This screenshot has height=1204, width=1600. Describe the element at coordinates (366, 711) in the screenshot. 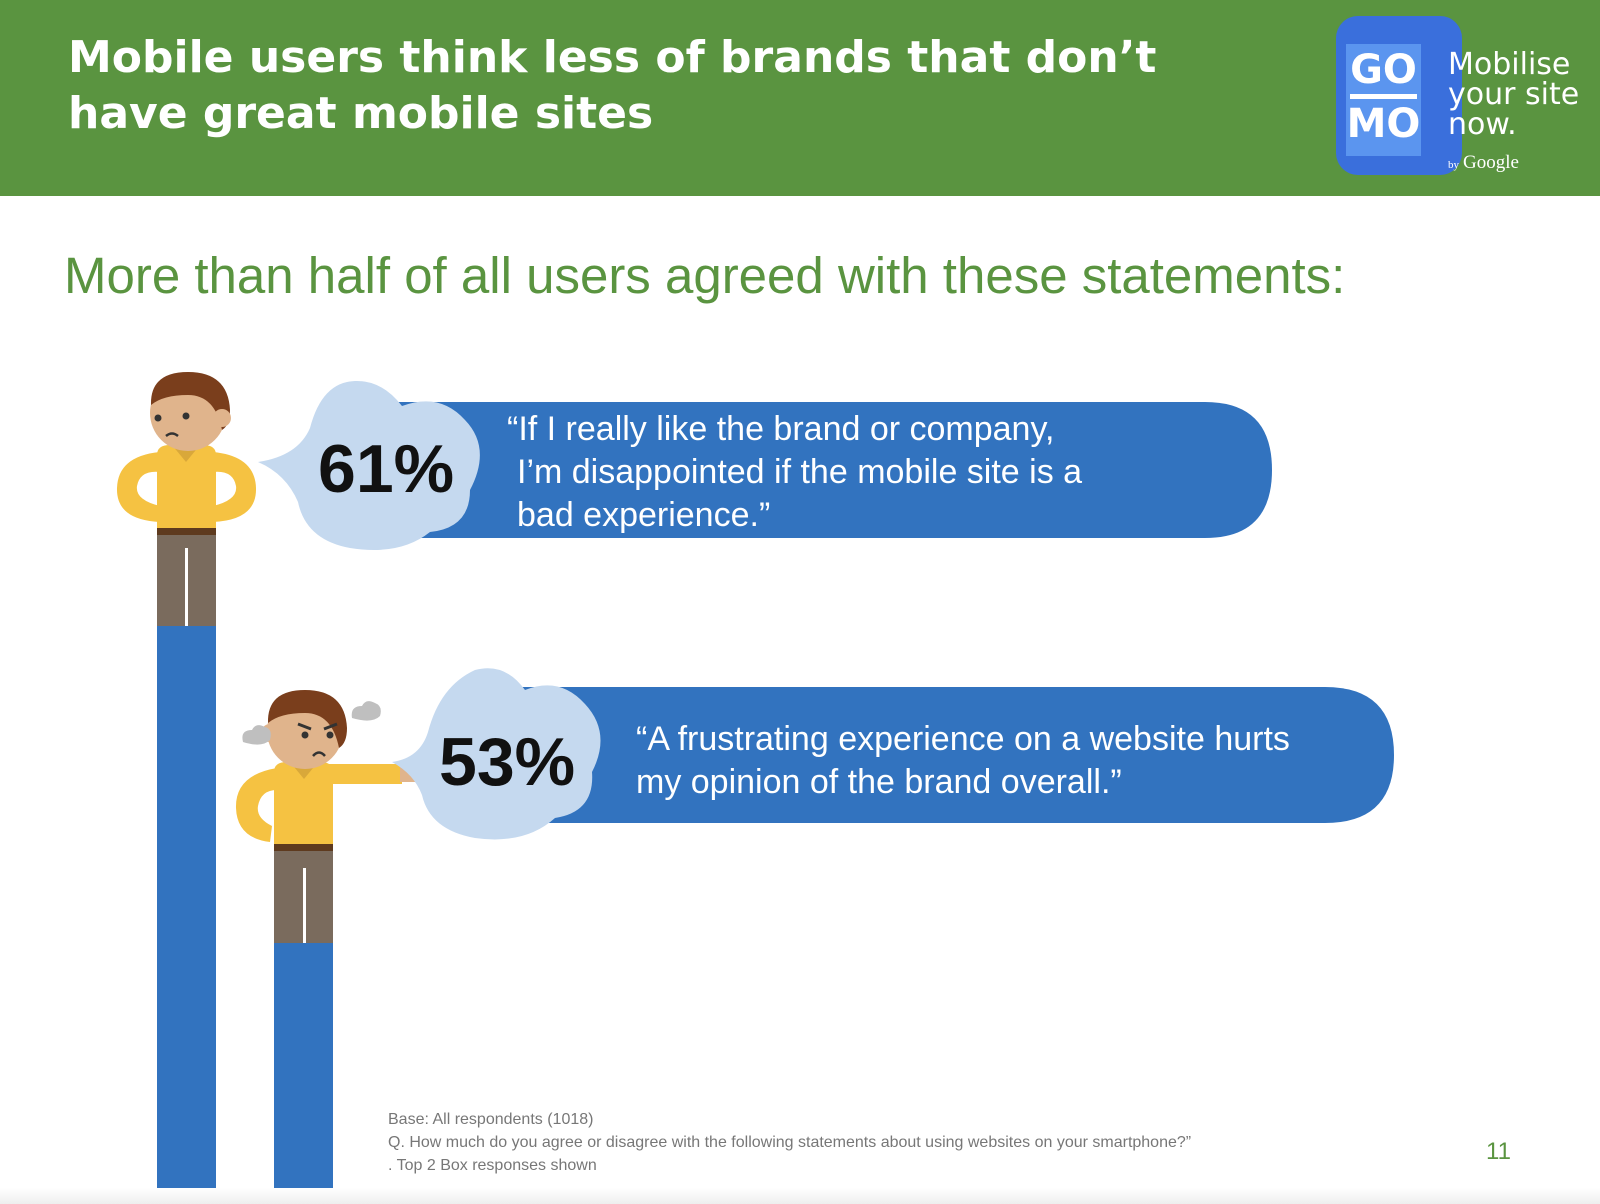

I see `steam-puff-right` at that location.